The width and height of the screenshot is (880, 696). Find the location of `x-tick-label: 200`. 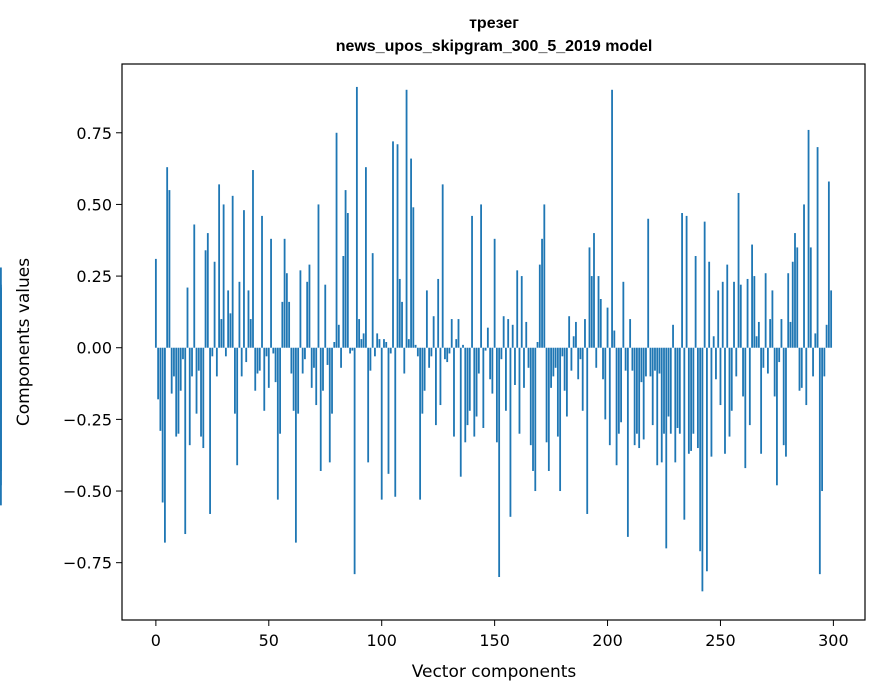

x-tick-label: 200 is located at coordinates (607, 640).